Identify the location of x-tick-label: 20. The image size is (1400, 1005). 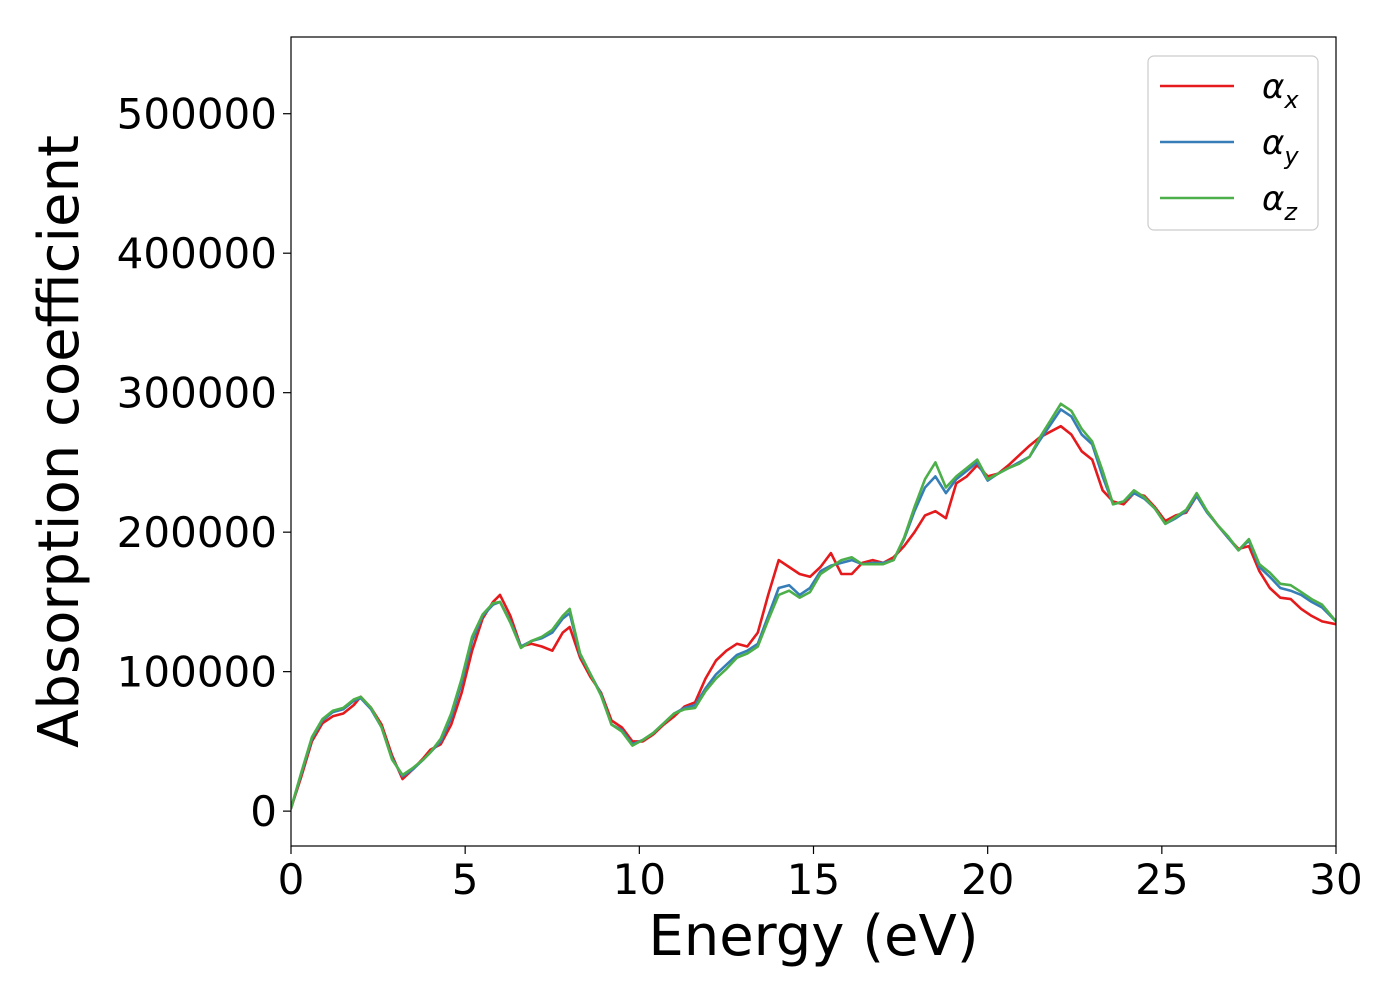
(987, 879).